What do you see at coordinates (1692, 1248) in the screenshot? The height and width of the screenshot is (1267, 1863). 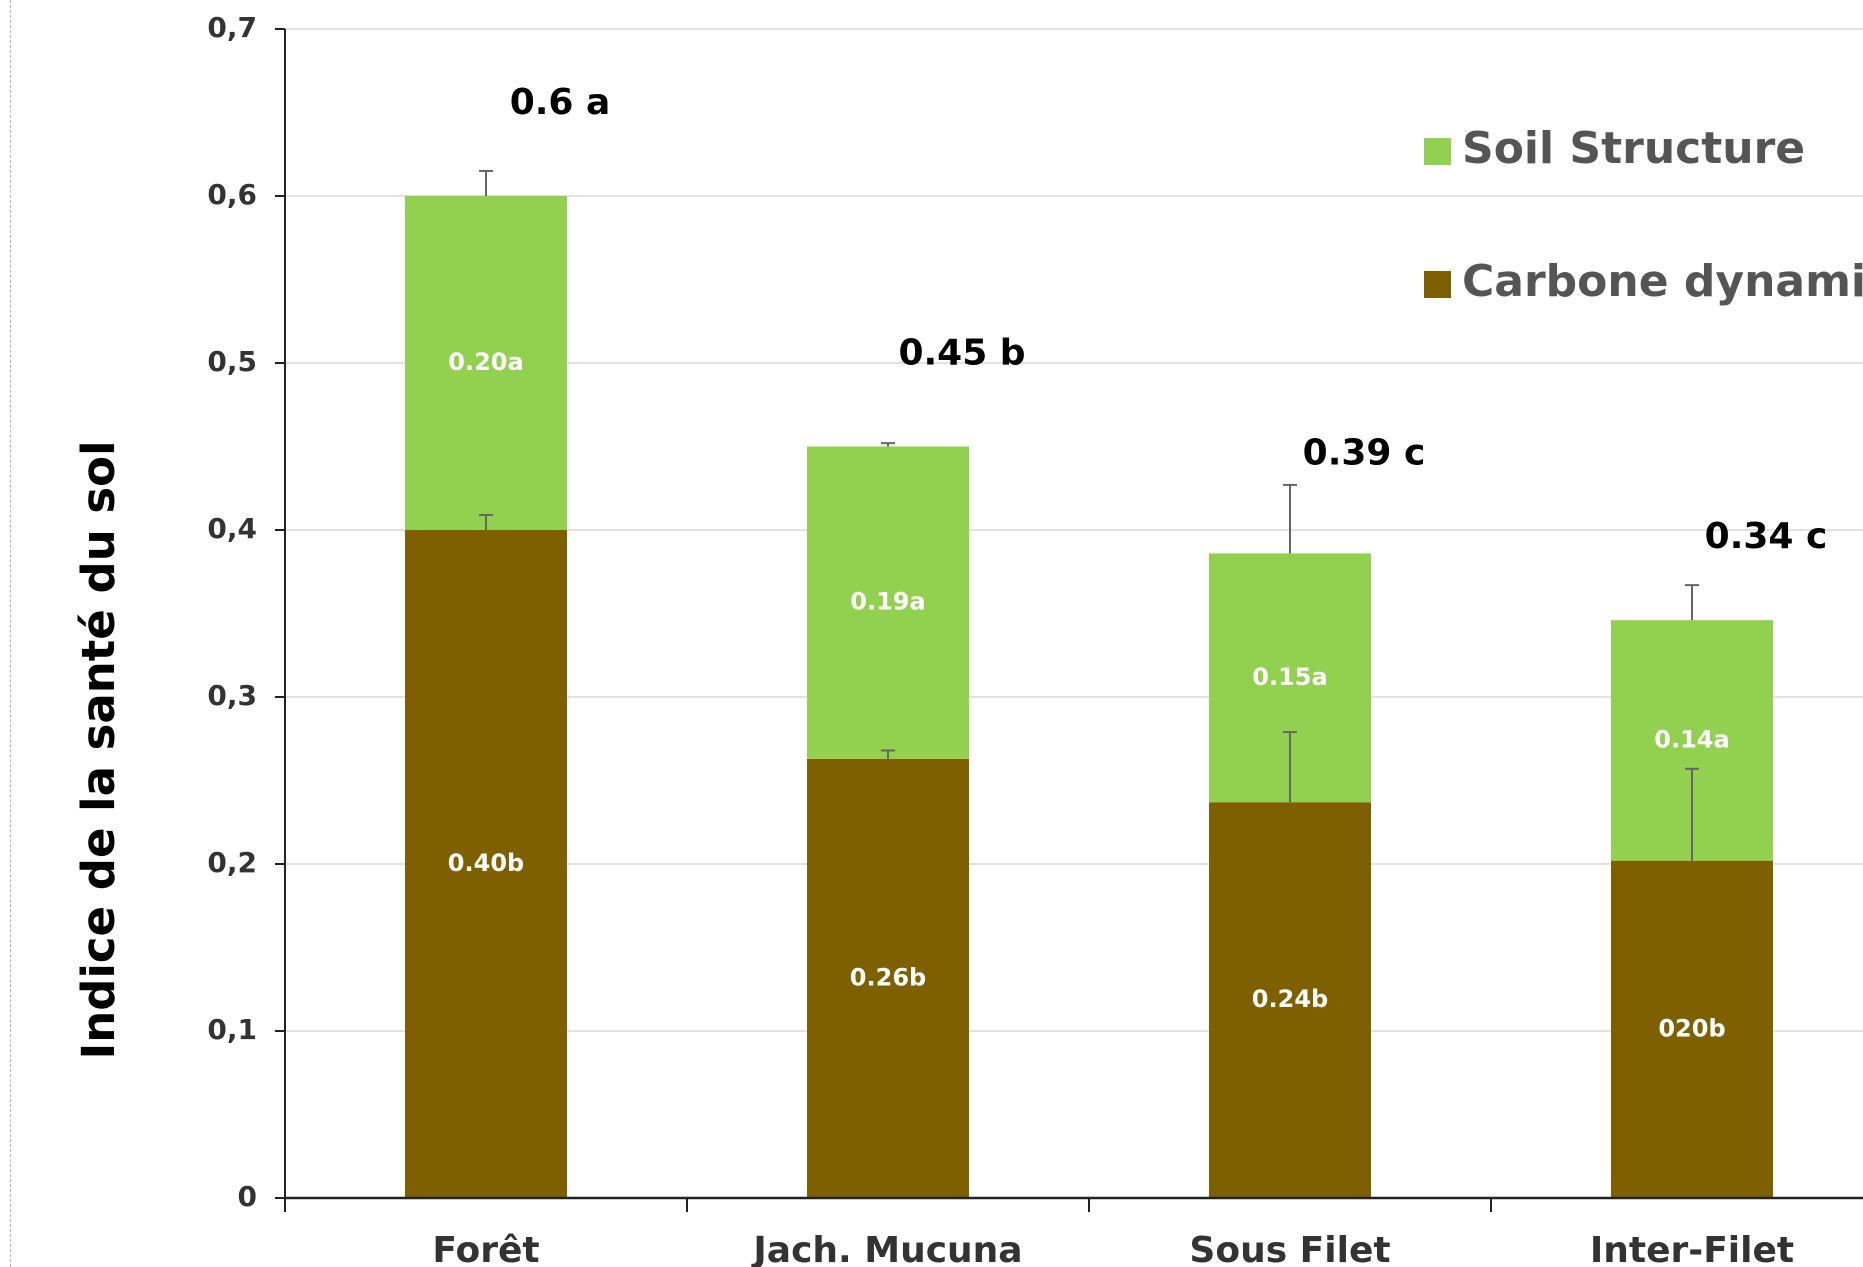 I see `x-category-label: Inter-Filet` at bounding box center [1692, 1248].